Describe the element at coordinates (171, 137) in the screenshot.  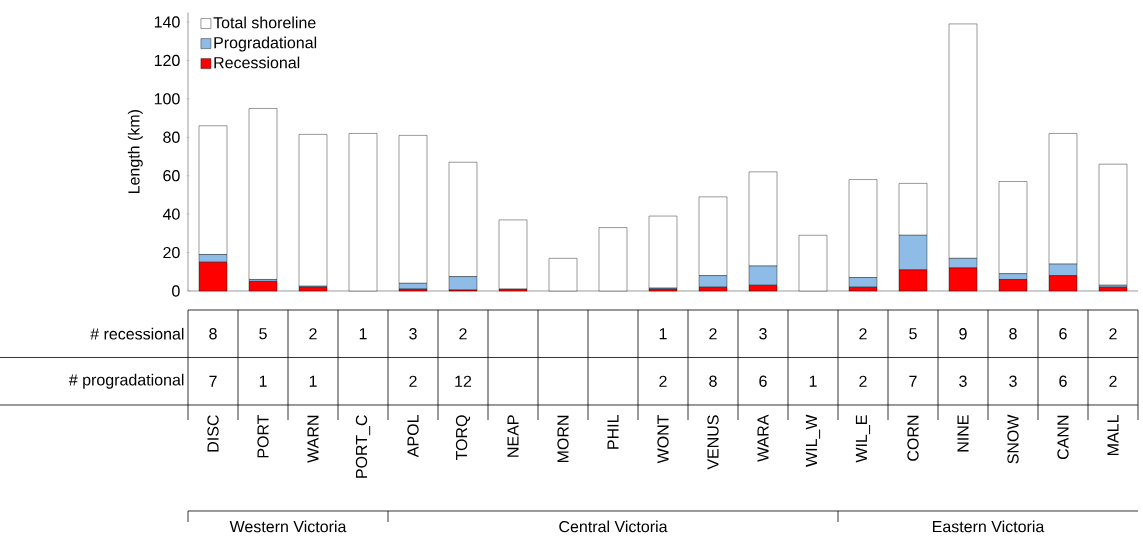
I see `y-tick-label: 80` at that location.